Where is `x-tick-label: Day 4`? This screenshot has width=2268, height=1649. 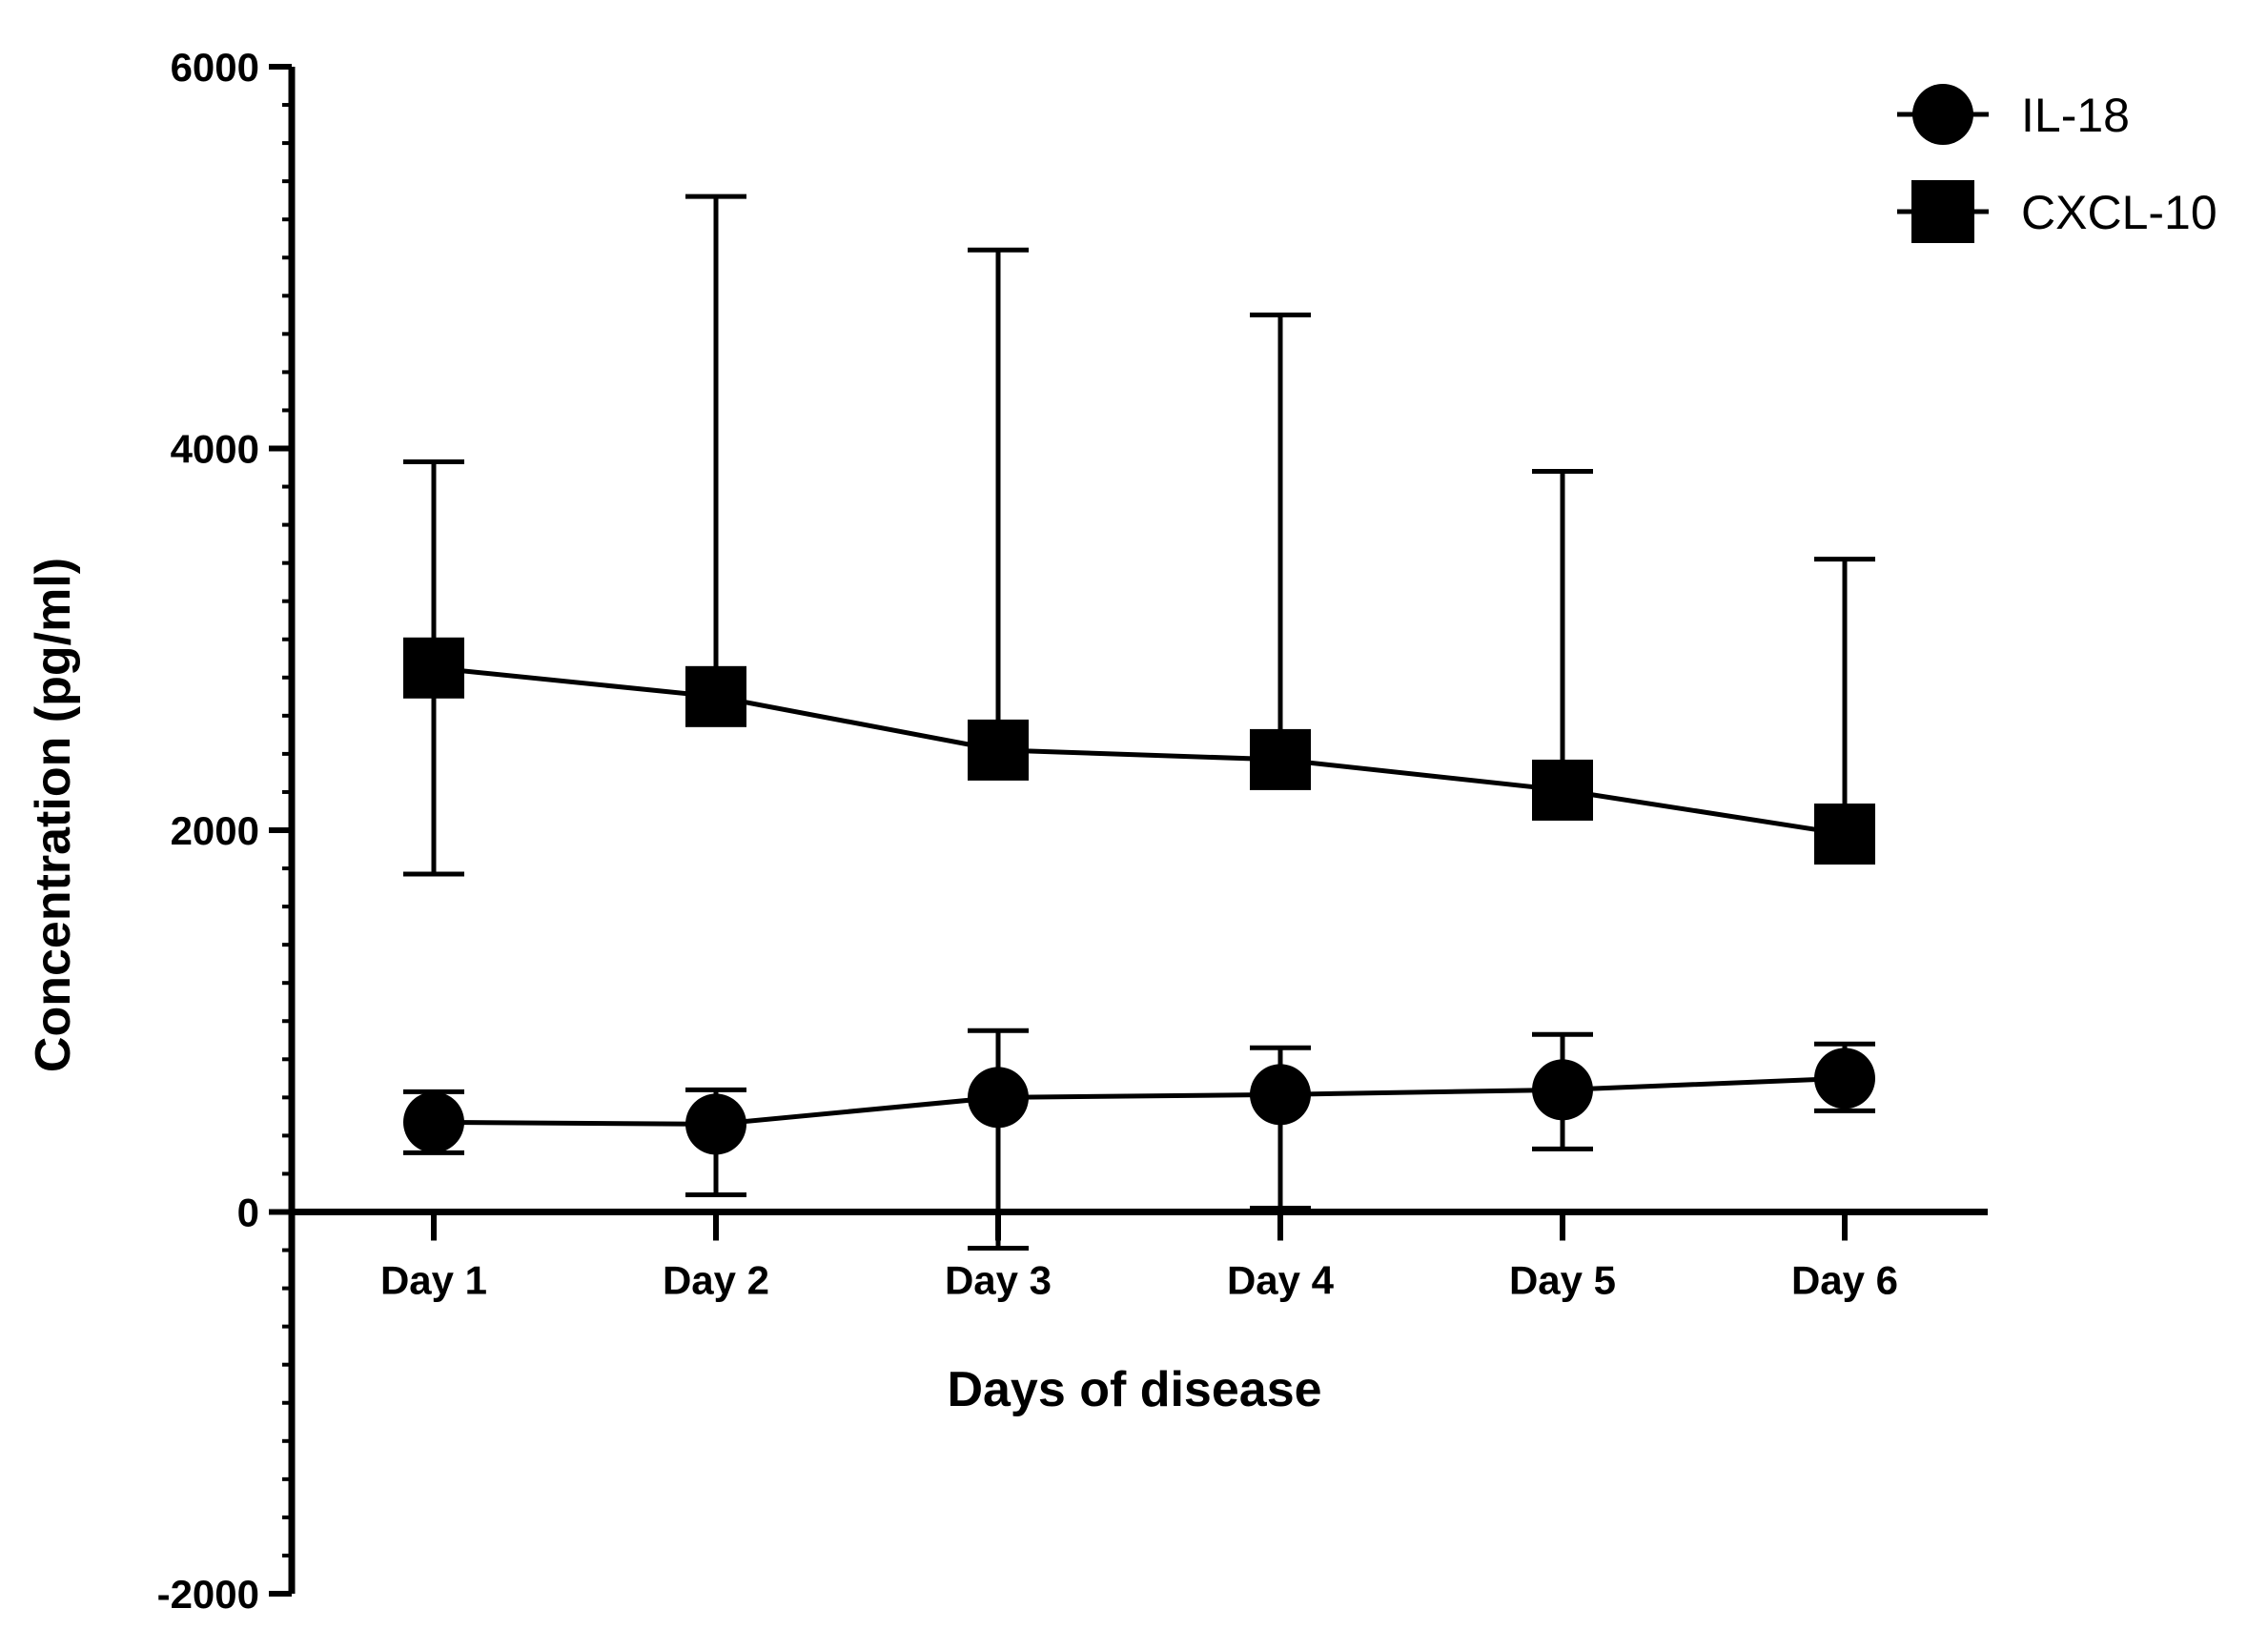
x-tick-label: Day 4 is located at coordinates (1281, 1280).